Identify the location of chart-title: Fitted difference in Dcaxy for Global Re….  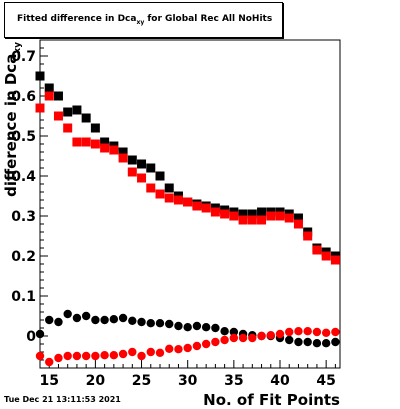
(144, 20).